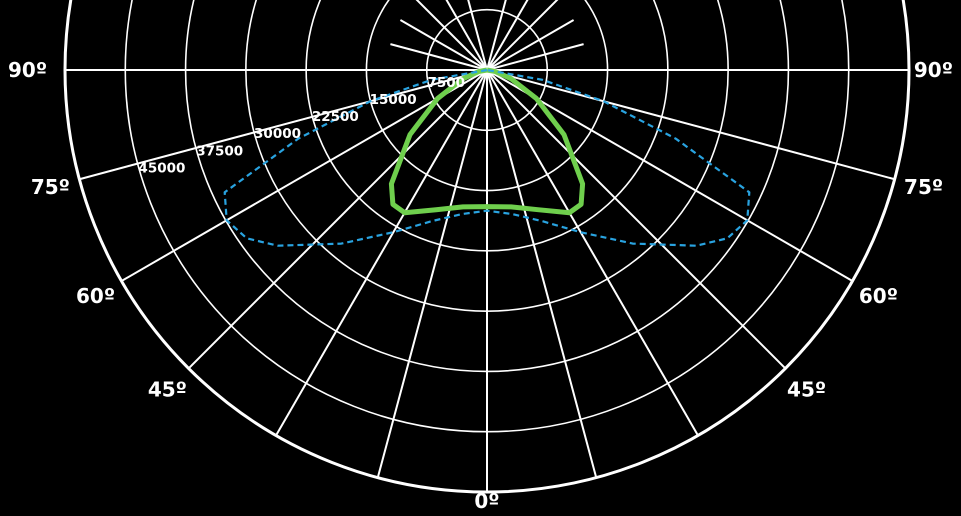 This screenshot has height=516, width=961. I want to click on angle-label: 0º, so click(486, 501).